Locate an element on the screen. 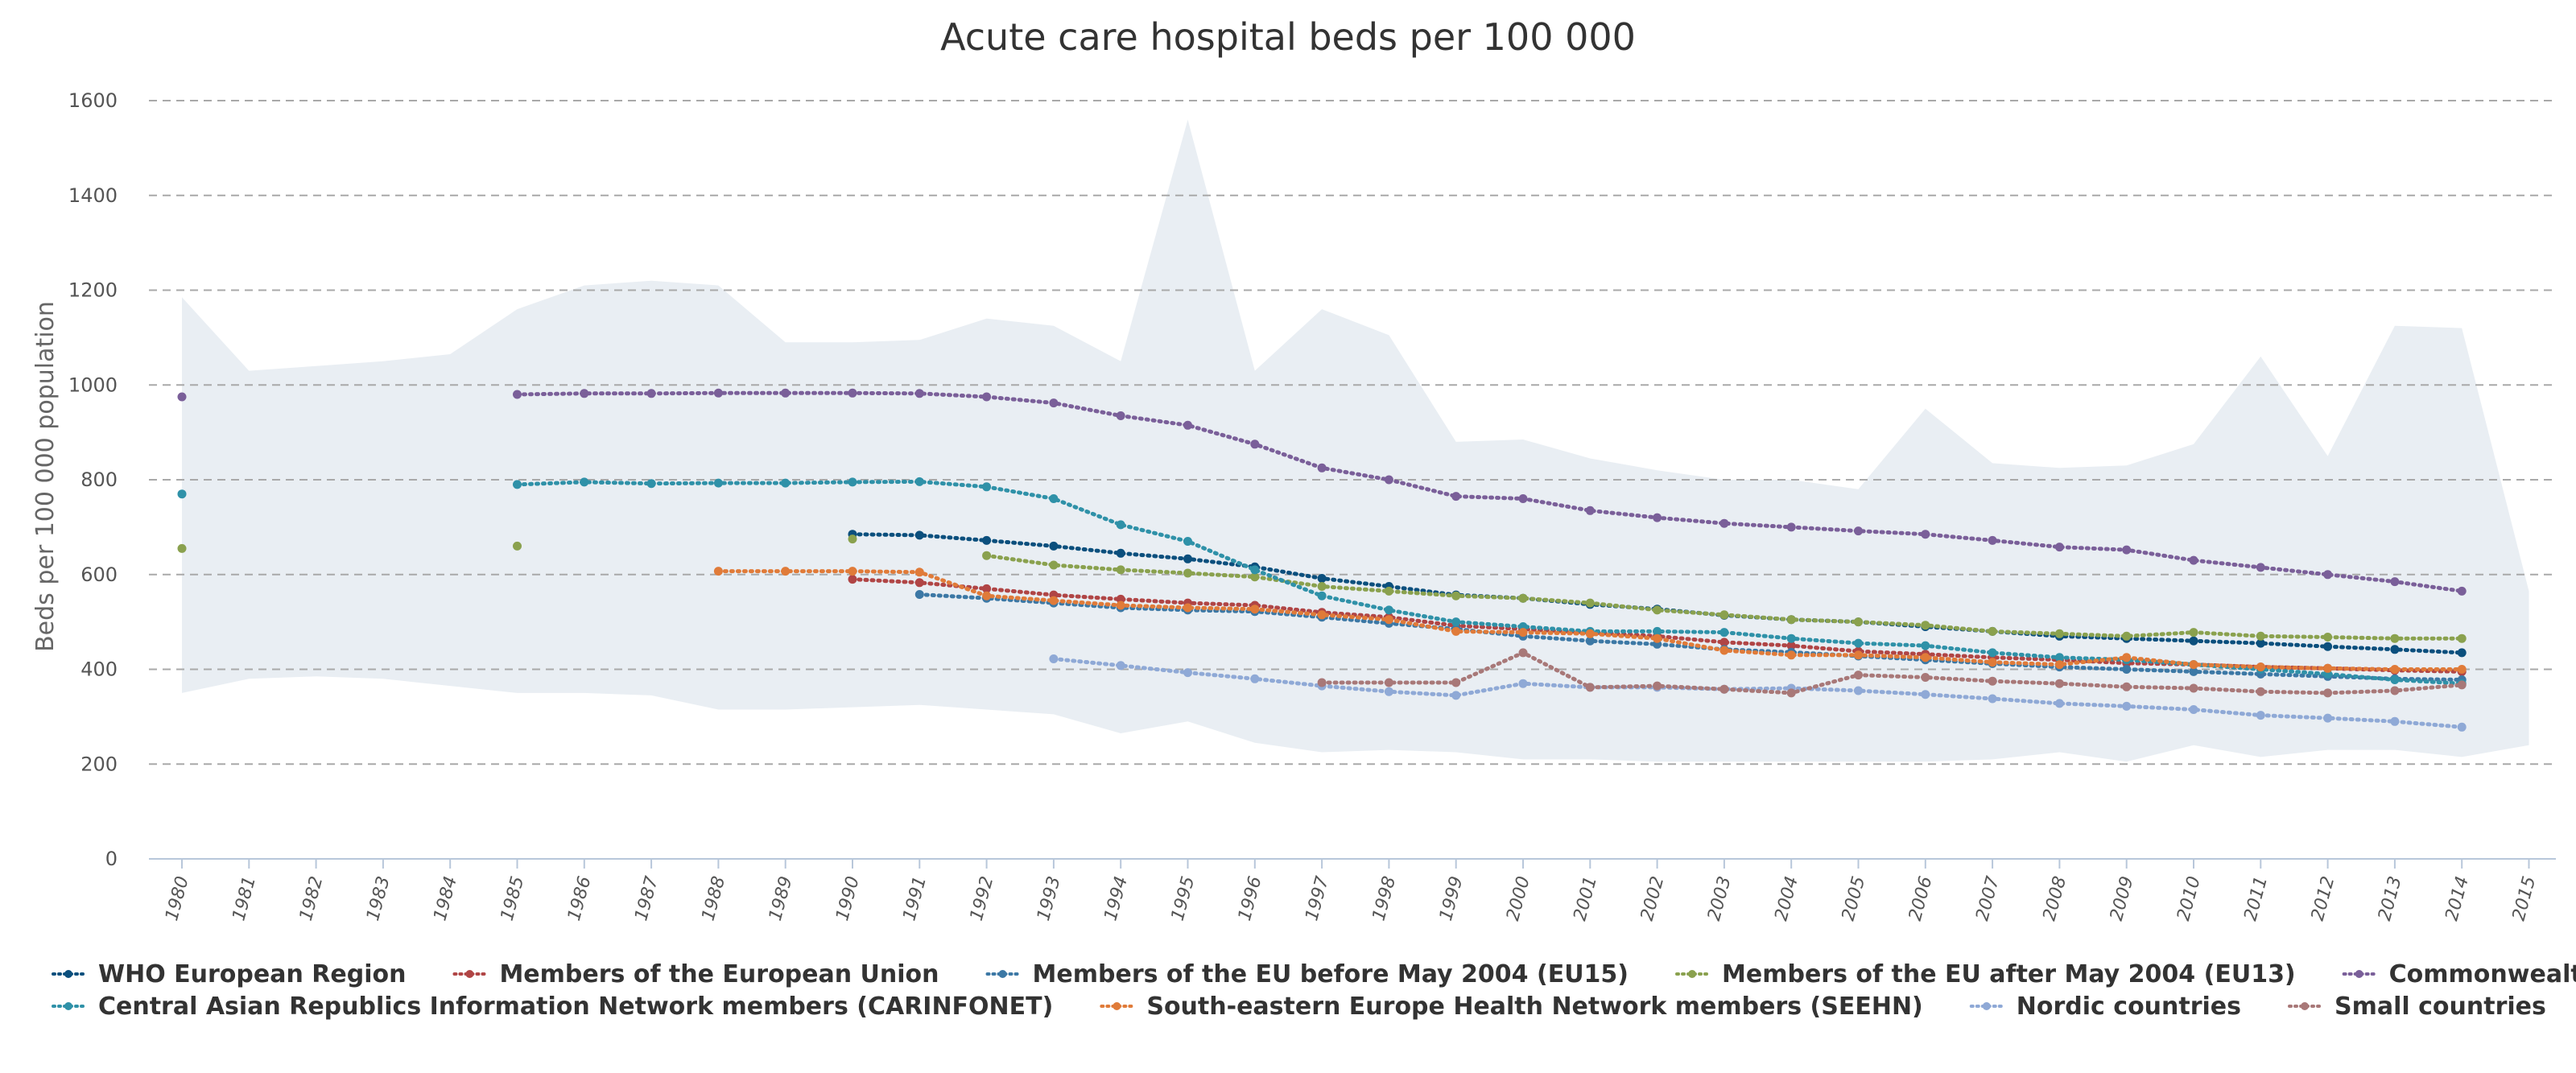 This screenshot has height=1073, width=2576. y-tick-label: 800 is located at coordinates (99, 479).